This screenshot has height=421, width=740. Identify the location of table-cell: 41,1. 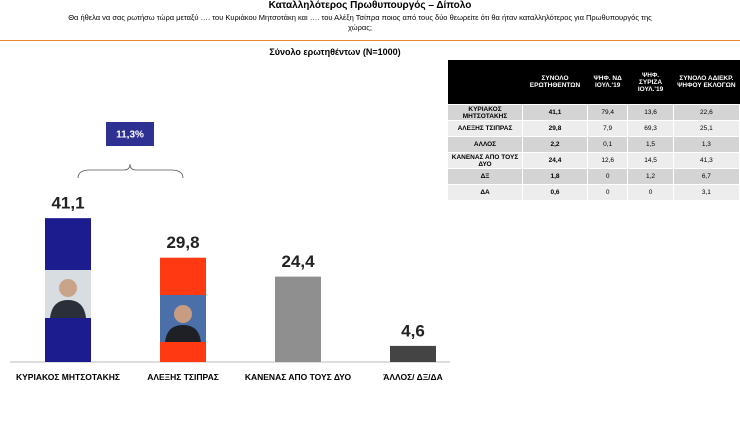
(555, 112).